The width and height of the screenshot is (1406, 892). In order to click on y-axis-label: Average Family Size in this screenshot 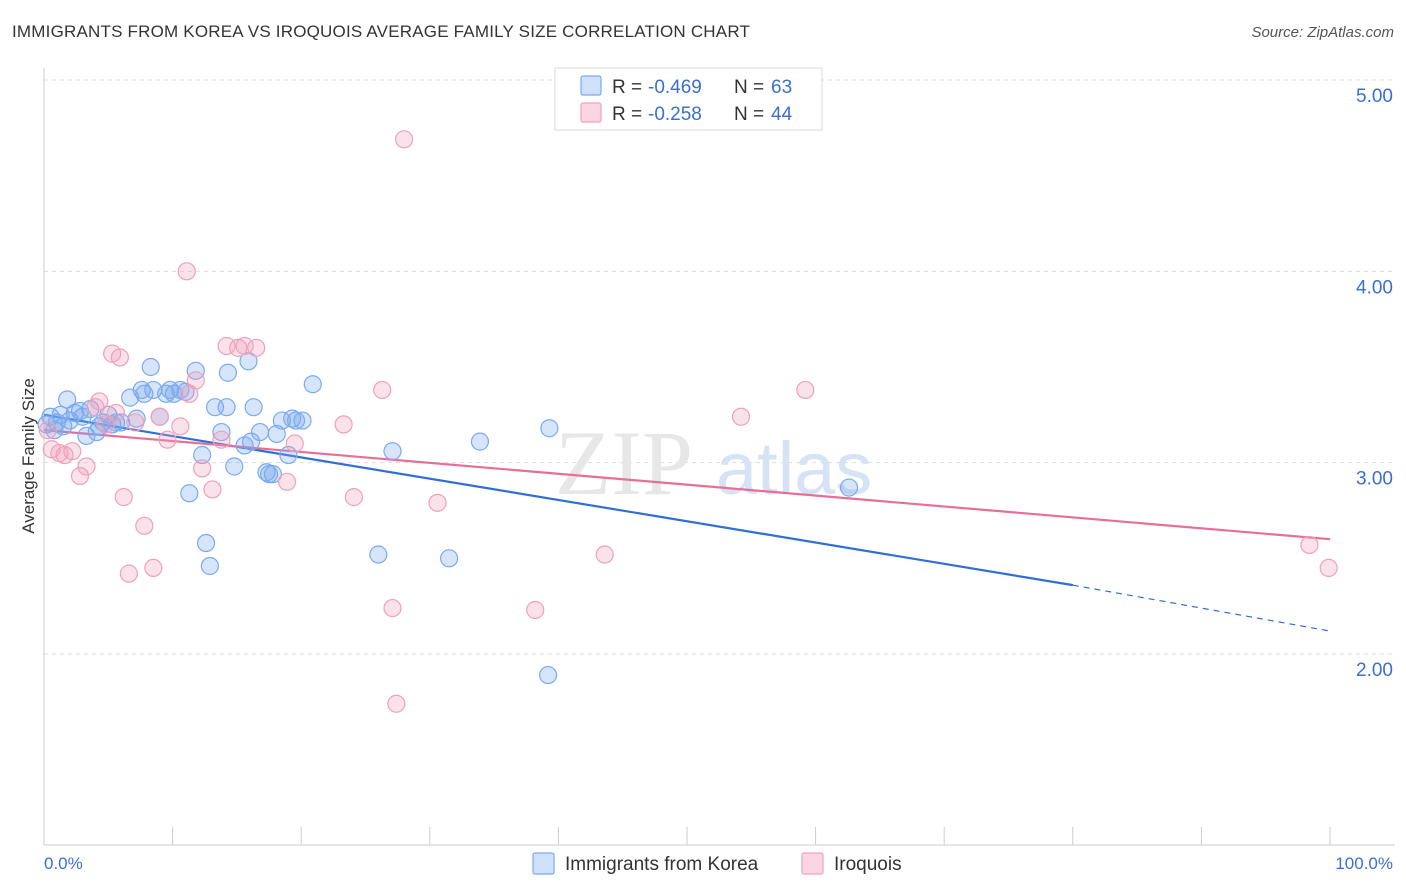, I will do `click(28, 456)`.